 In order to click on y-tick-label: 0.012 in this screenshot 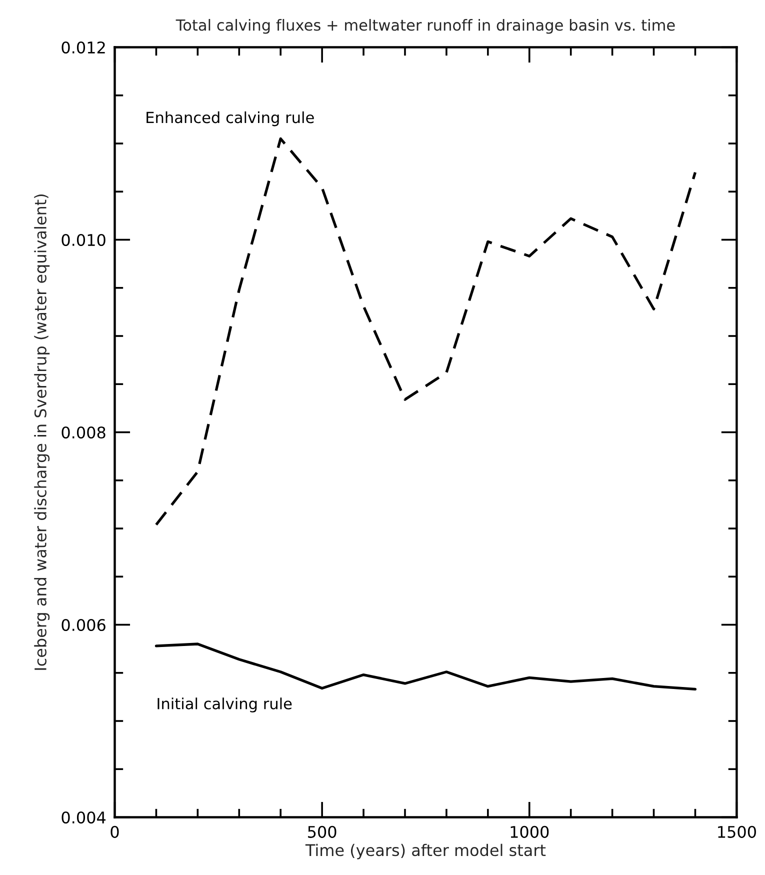, I will do `click(83, 47)`.